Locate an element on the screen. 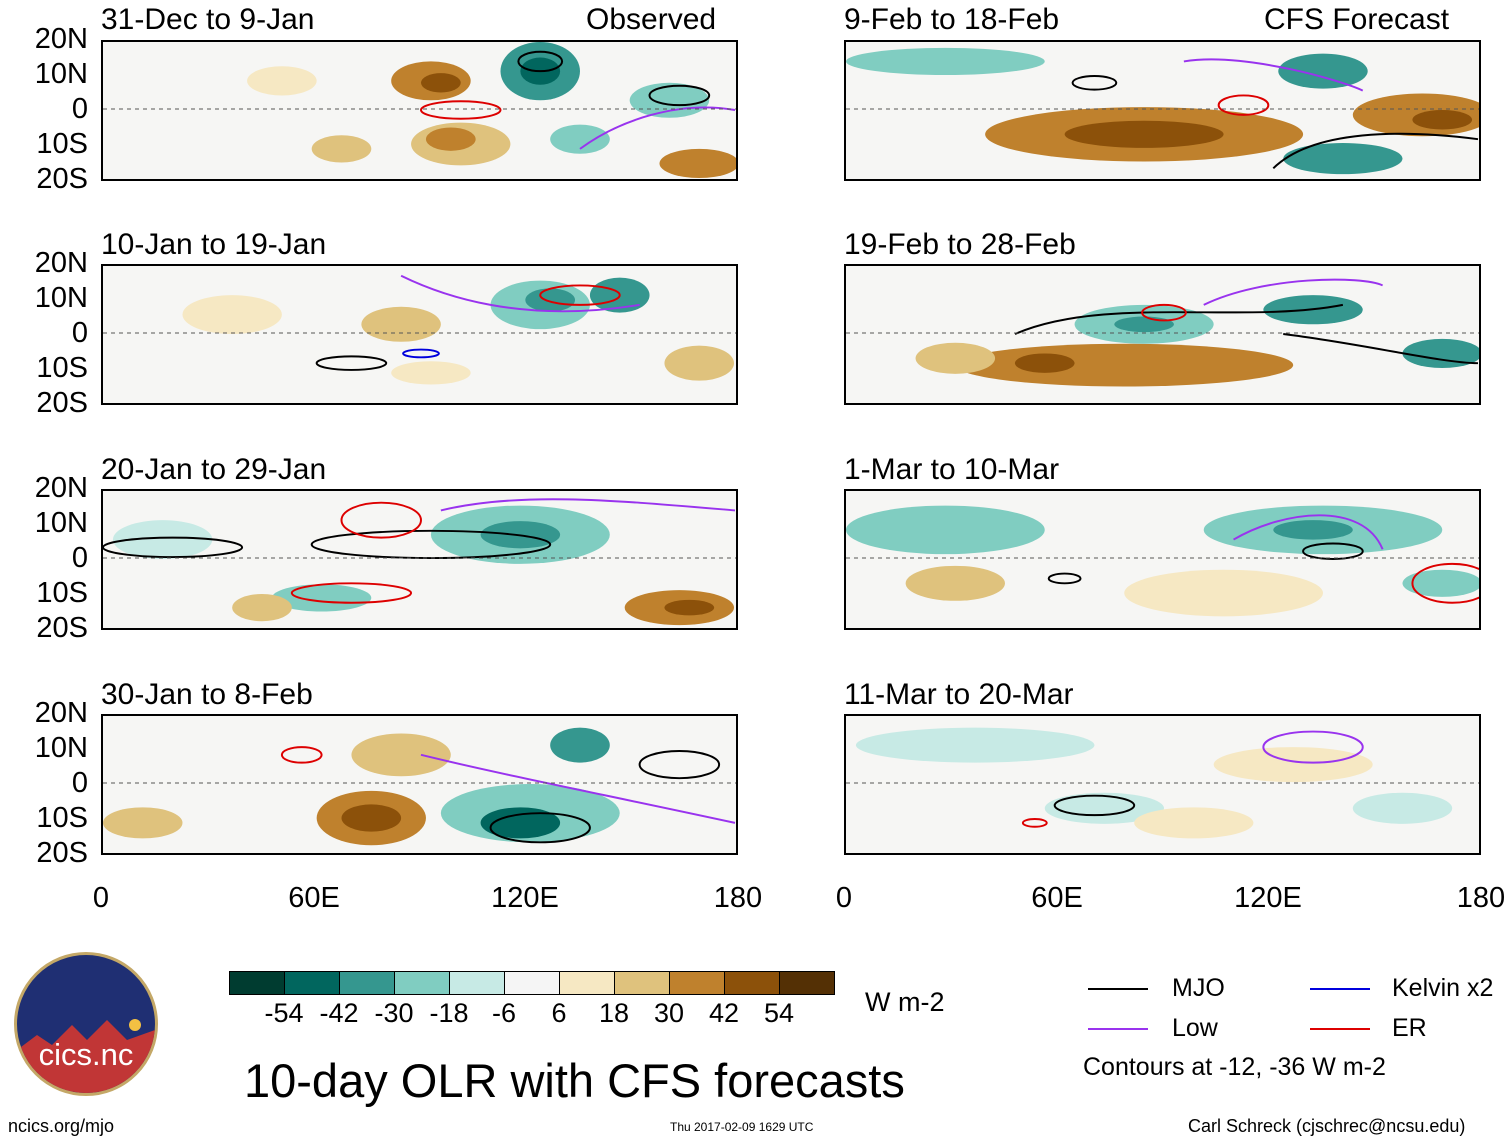  legend-swatch-low is located at coordinates (1118, 1029).